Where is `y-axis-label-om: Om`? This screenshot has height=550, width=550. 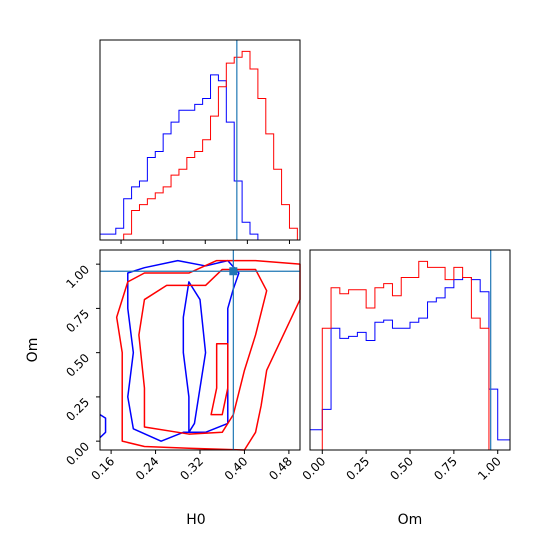 y-axis-label-om: Om is located at coordinates (33, 350).